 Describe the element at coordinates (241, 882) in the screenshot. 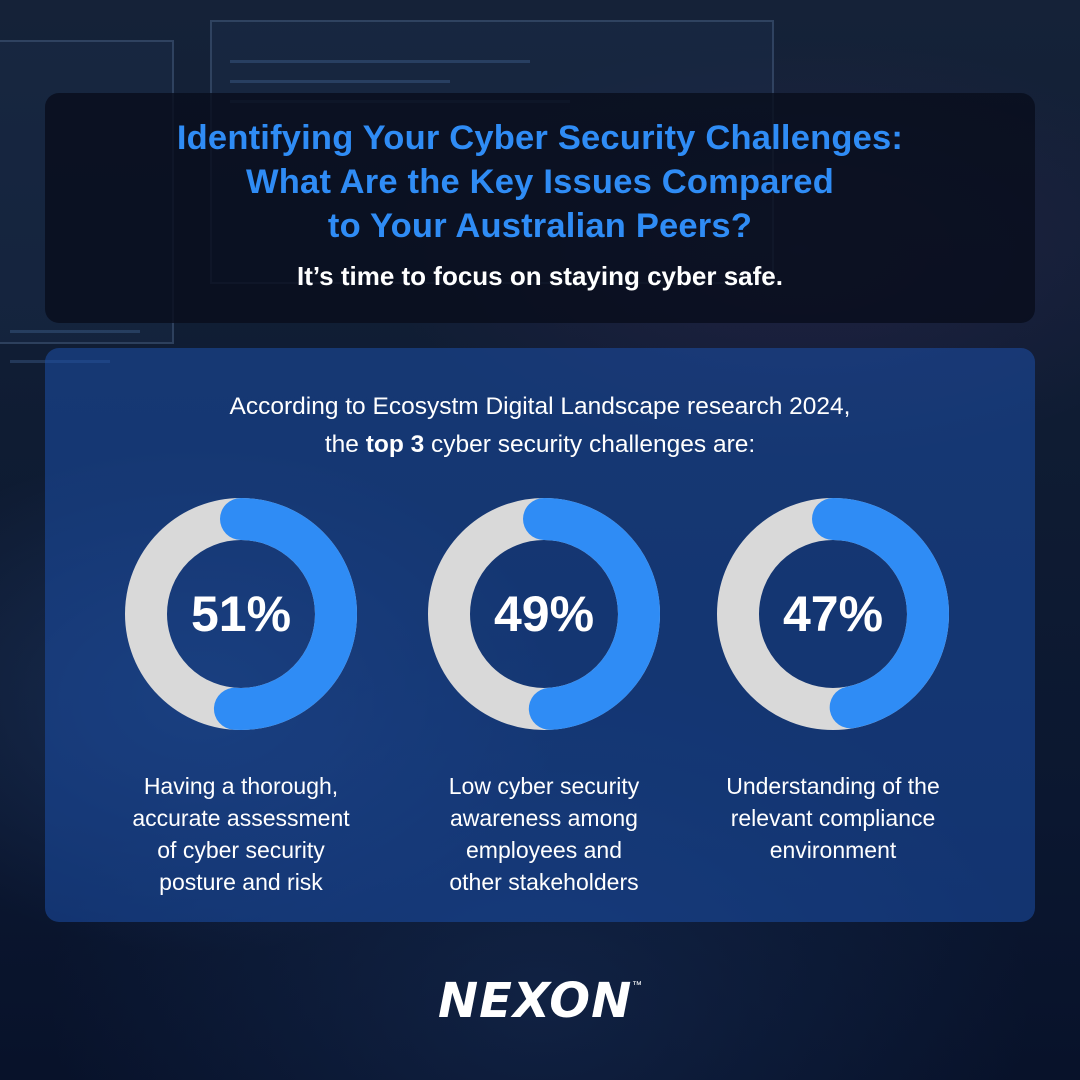

I see `caption-line: posture and risk` at that location.